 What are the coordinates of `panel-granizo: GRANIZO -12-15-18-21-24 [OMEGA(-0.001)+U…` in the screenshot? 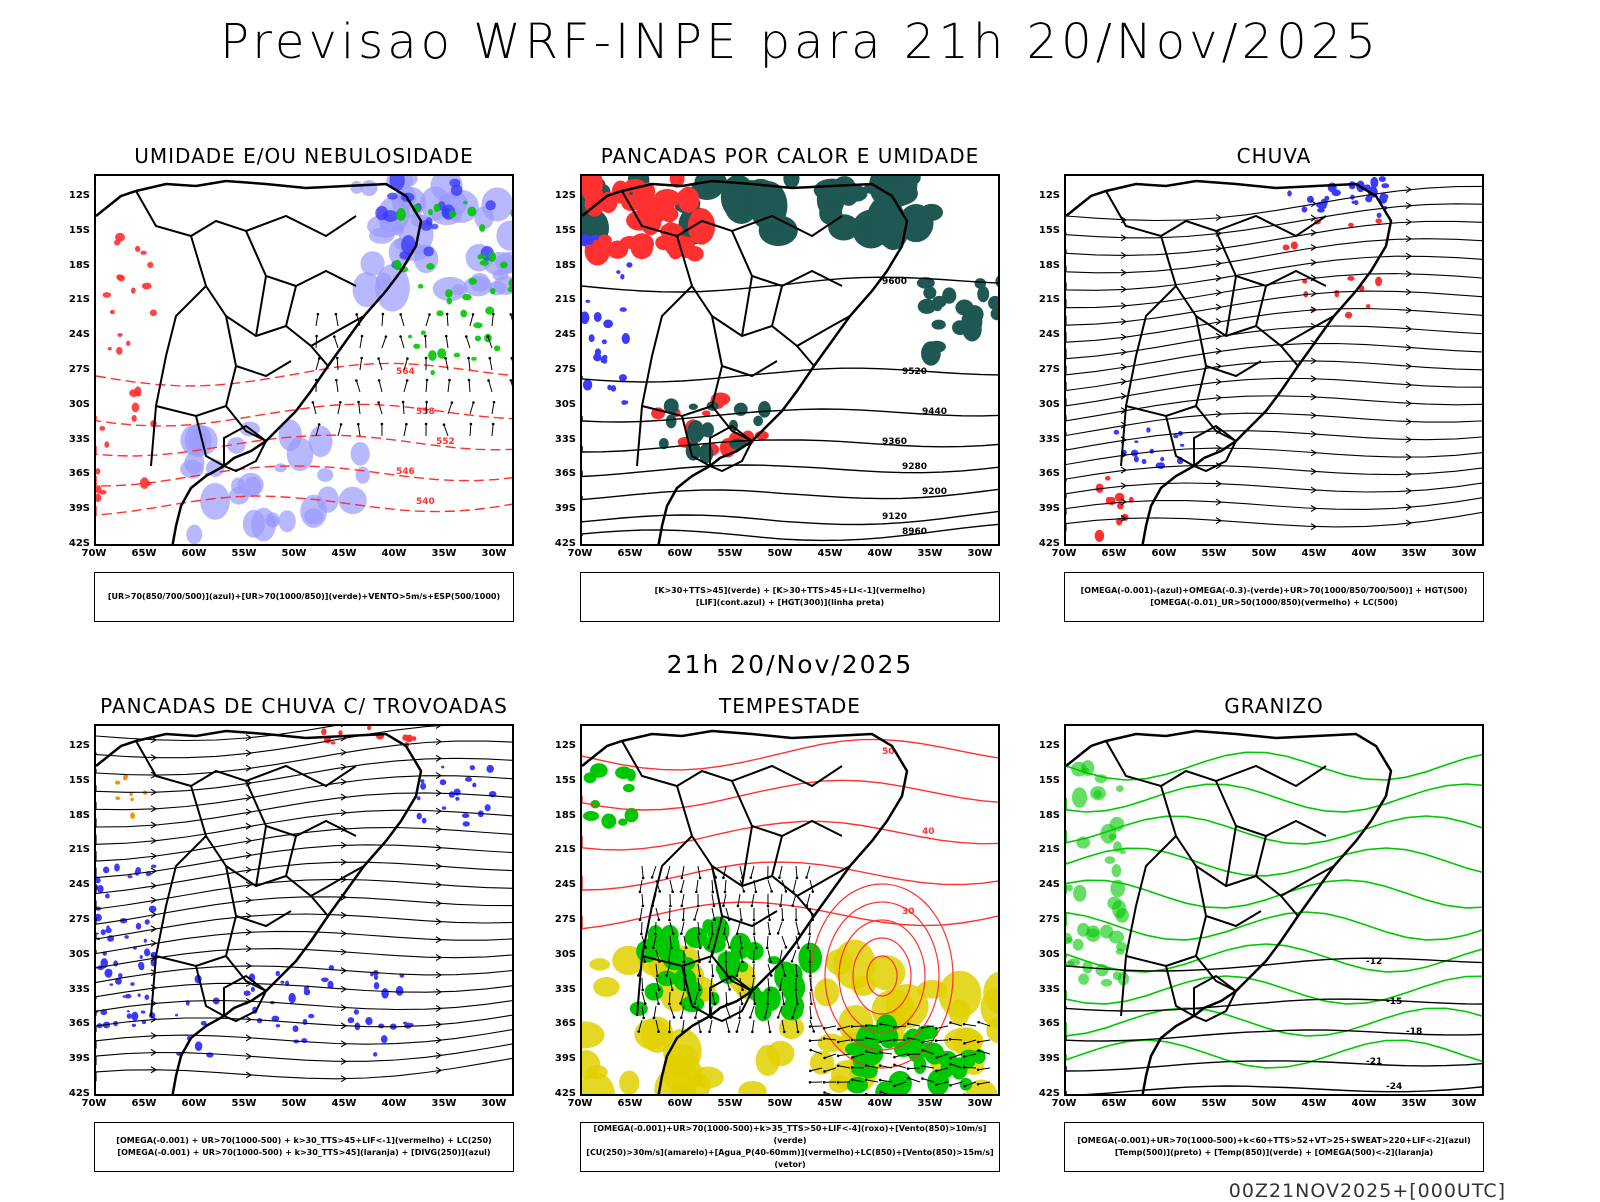 It's located at (1251, 944).